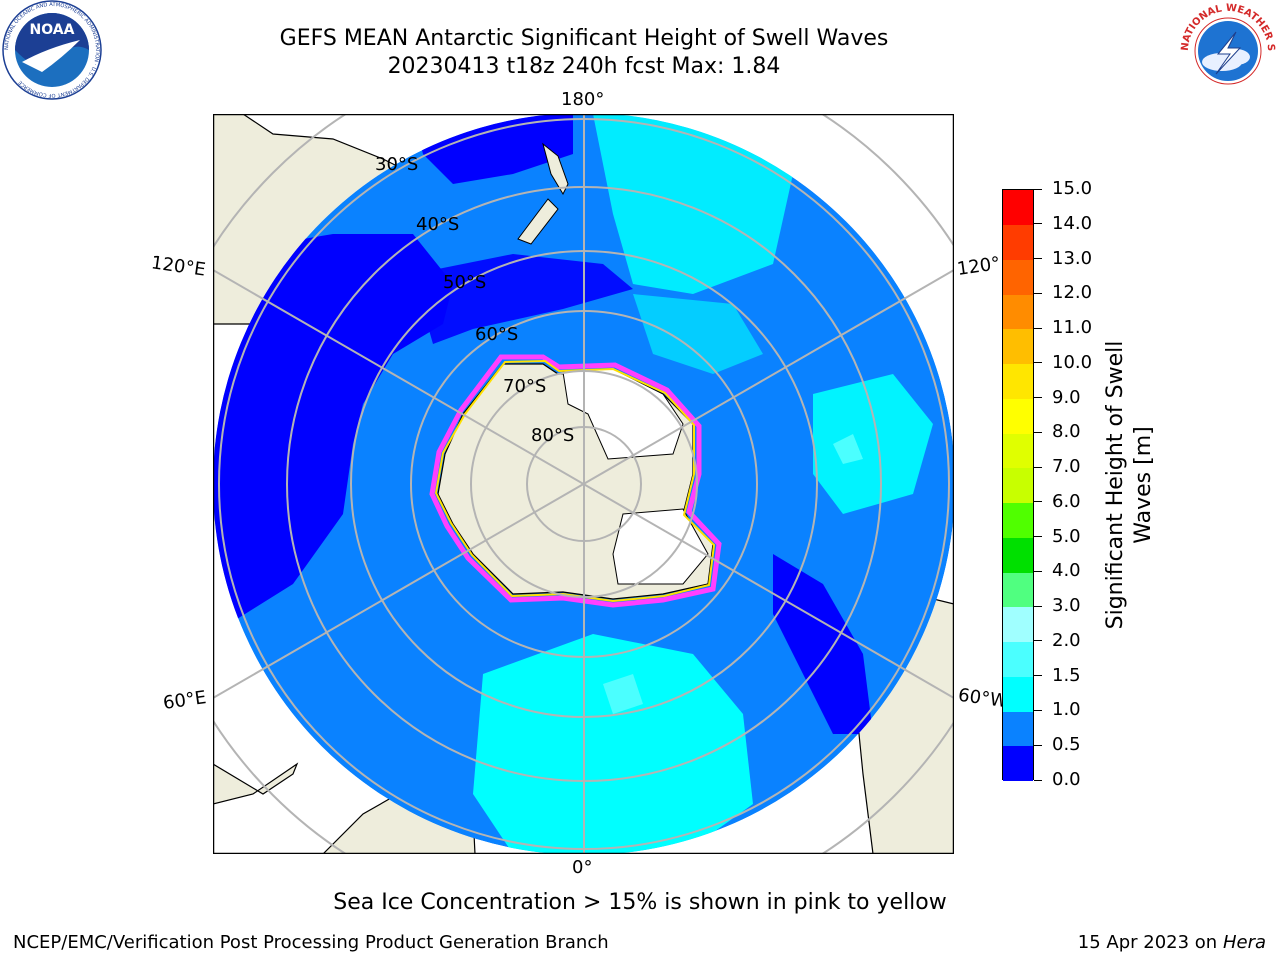 This screenshot has width=1280, height=960. I want to click on lat-label-60s: 60°S, so click(496, 334).